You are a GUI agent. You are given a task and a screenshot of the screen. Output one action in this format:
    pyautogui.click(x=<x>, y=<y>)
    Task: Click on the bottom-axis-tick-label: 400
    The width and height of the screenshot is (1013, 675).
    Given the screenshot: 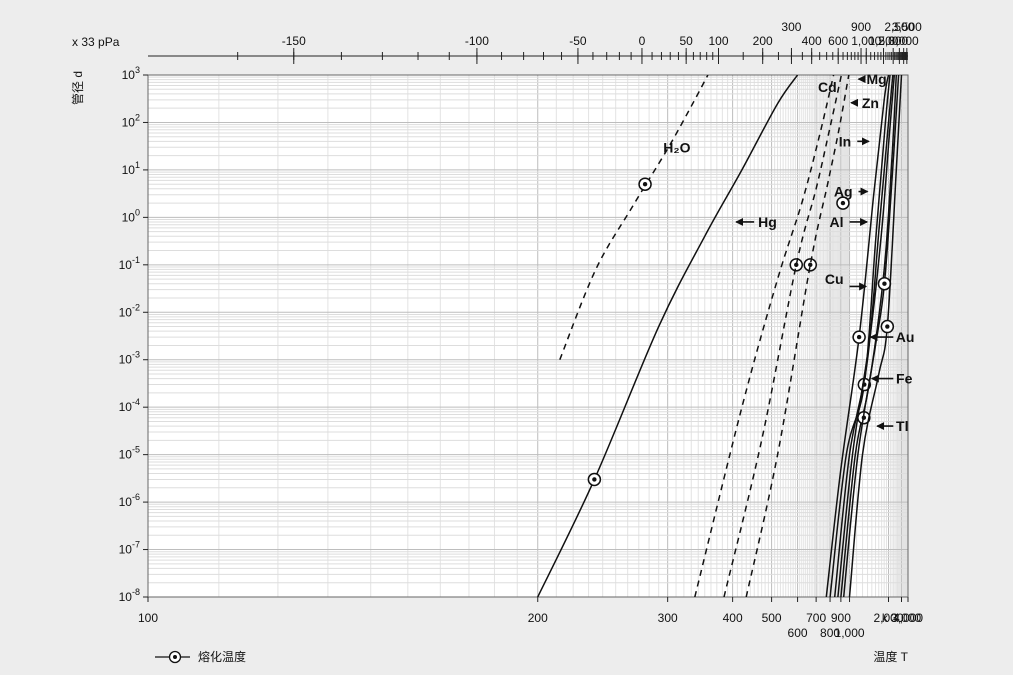 What is the action you would take?
    pyautogui.click(x=733, y=618)
    